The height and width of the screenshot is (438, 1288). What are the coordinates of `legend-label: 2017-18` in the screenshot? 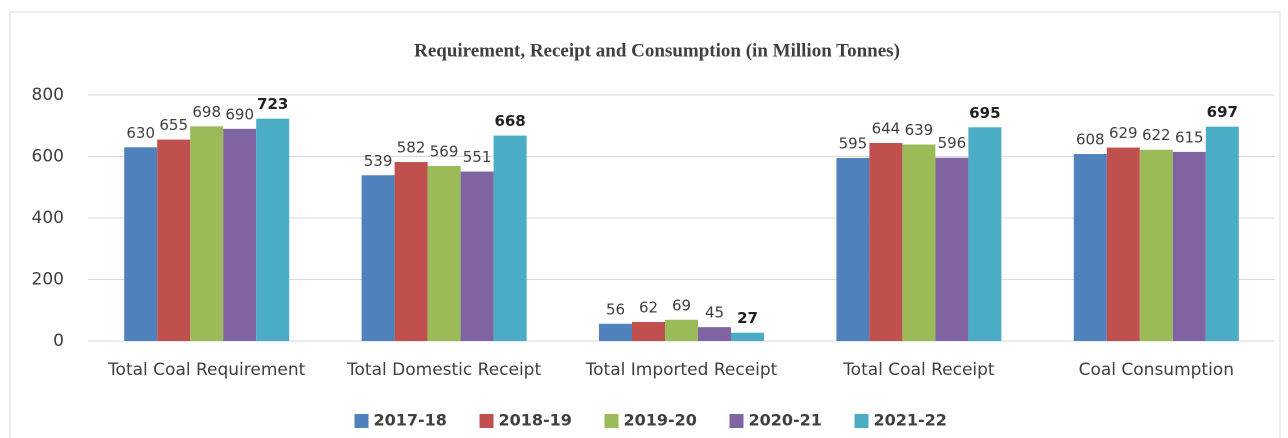 It's located at (410, 420).